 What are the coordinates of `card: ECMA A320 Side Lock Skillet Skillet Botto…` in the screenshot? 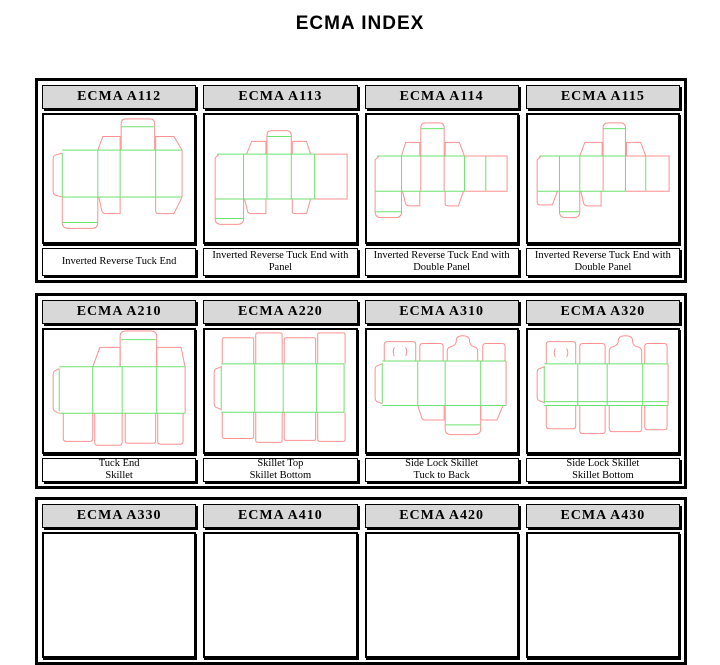 It's located at (602, 391).